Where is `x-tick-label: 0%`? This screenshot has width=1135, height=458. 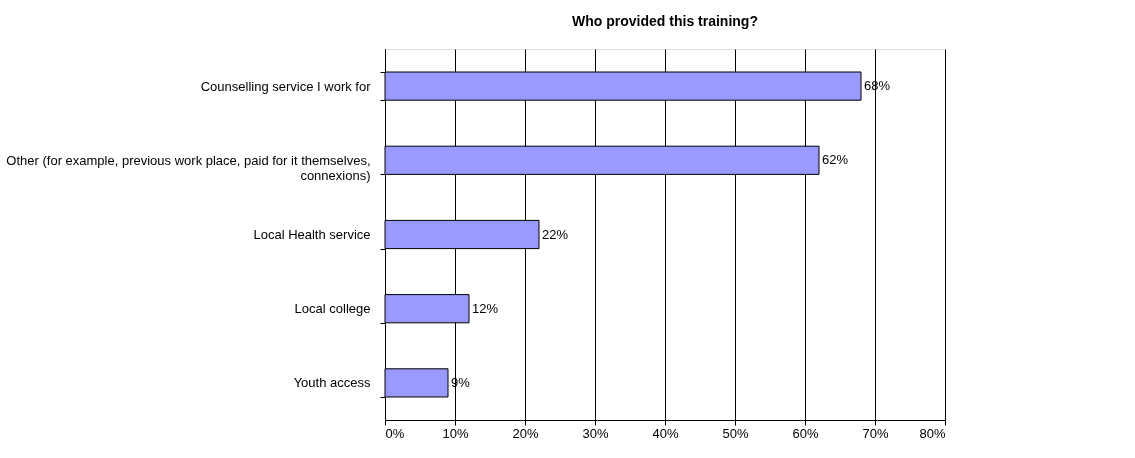 x-tick-label: 0% is located at coordinates (395, 433).